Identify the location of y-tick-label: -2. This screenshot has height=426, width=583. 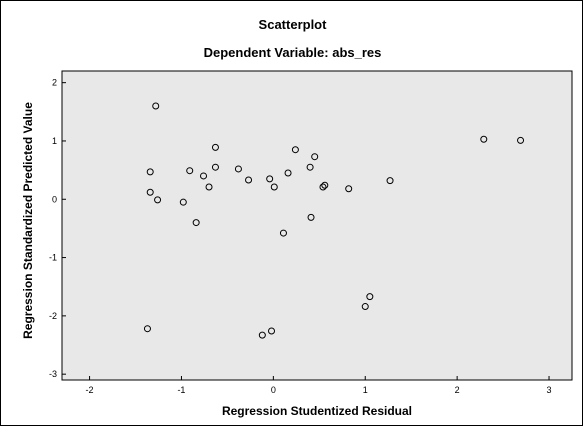
(53, 316).